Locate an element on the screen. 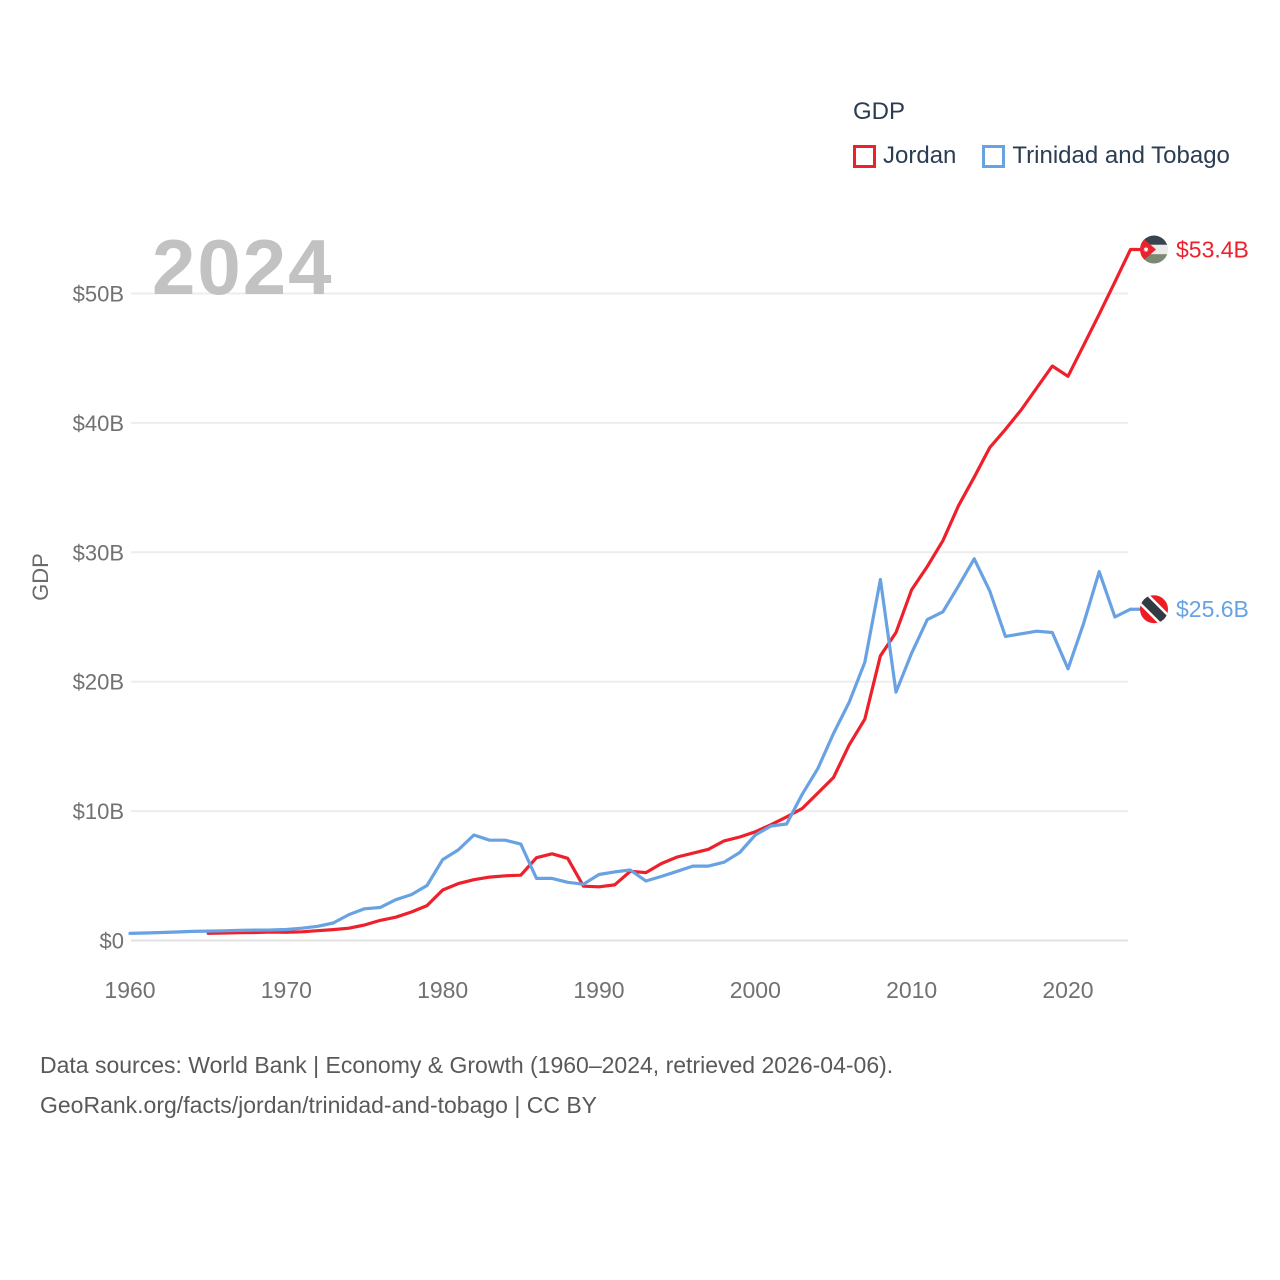 The image size is (1280, 1280). y-tick-label: $20B is located at coordinates (98, 682).